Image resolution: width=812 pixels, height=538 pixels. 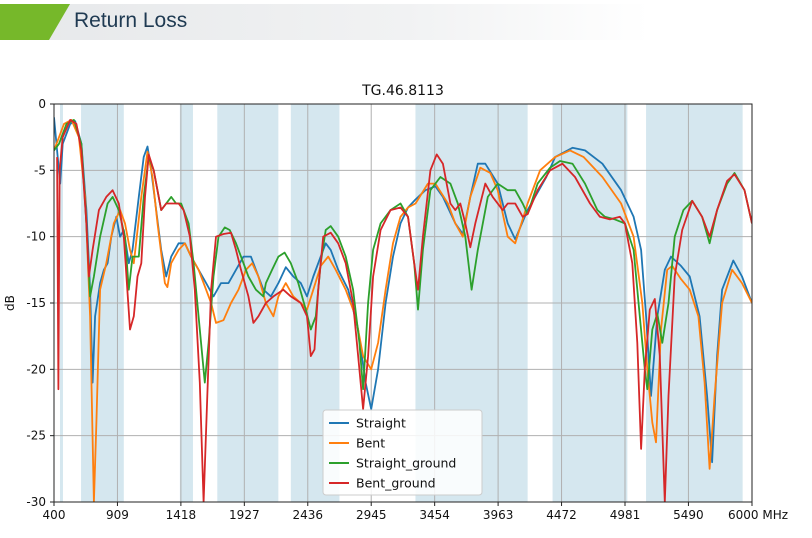 What do you see at coordinates (625, 515) in the screenshot?
I see `x-tick-label: 4981` at bounding box center [625, 515].